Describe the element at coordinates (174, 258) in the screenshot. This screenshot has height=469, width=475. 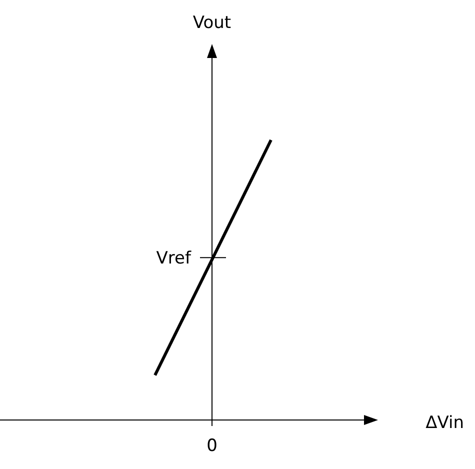
I see `ref-line-label: Vref` at that location.